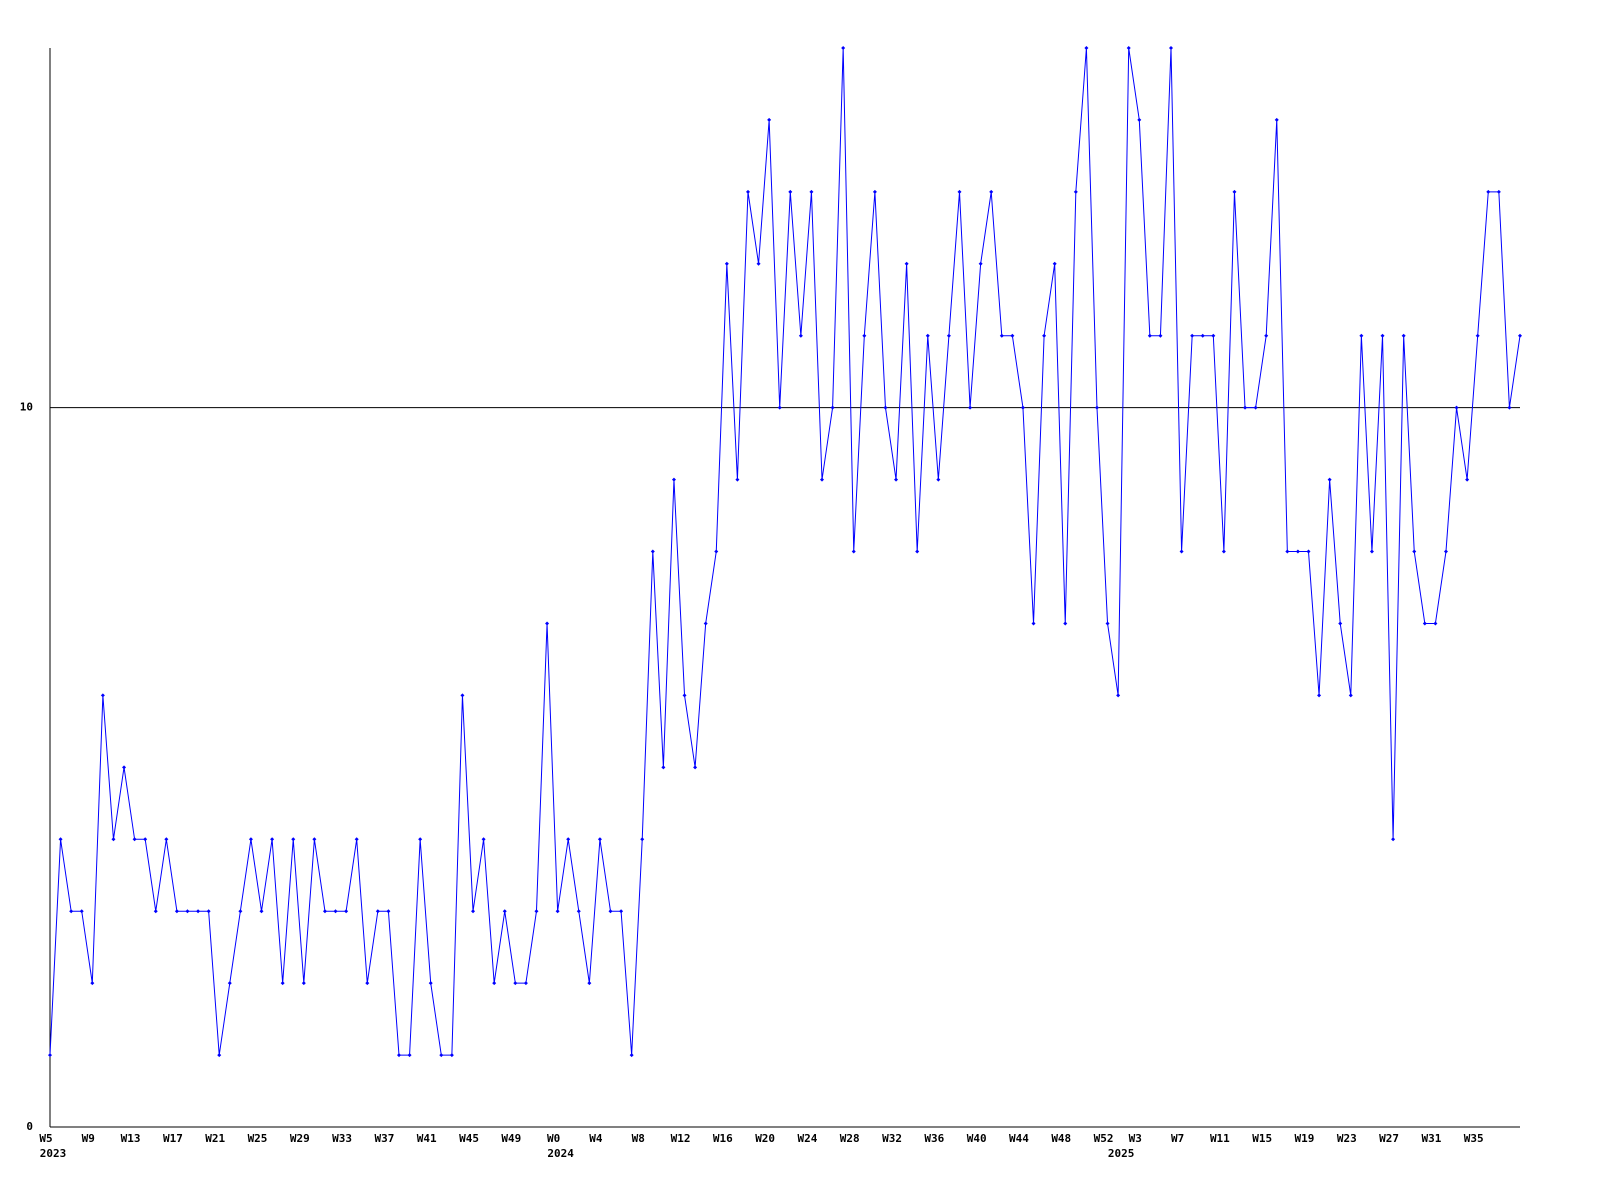 The width and height of the screenshot is (1600, 1200). Describe the element at coordinates (808, 1138) in the screenshot. I see `x-tick-label: W24` at that location.